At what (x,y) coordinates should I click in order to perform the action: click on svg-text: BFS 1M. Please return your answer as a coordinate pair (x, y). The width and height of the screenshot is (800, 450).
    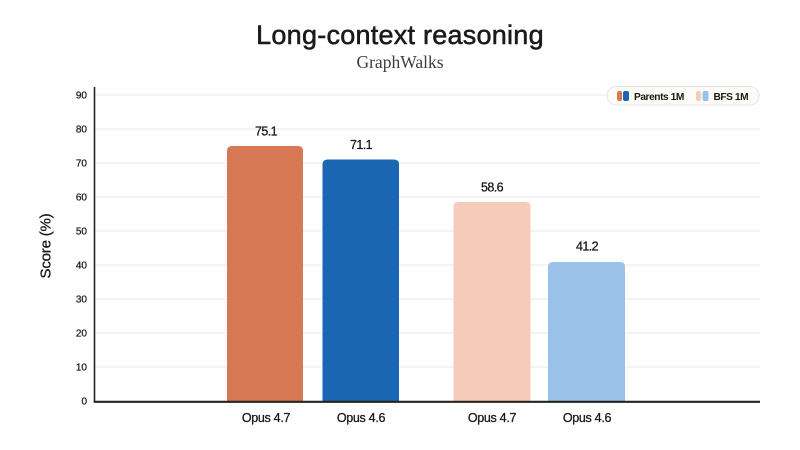
    Looking at the image, I should click on (731, 97).